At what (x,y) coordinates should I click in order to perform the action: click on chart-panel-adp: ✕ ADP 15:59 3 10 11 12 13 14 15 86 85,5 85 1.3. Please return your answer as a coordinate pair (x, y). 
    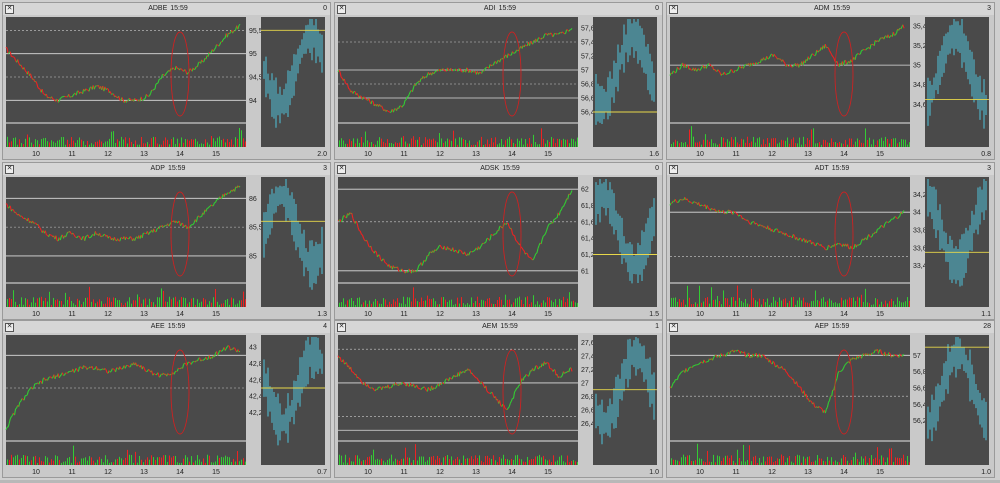
    Looking at the image, I should click on (166, 241).